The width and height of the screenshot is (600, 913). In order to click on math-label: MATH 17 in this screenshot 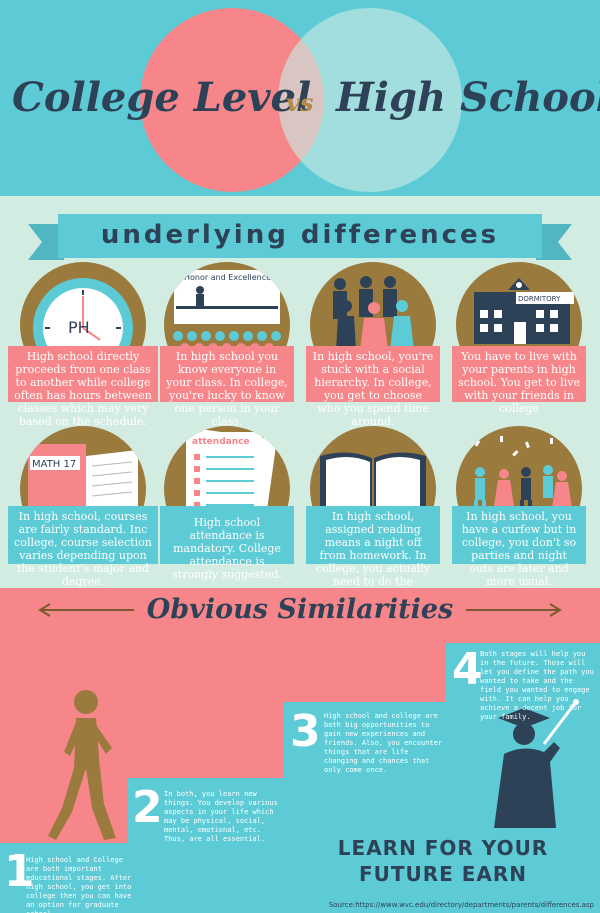, I will do `click(54, 464)`.